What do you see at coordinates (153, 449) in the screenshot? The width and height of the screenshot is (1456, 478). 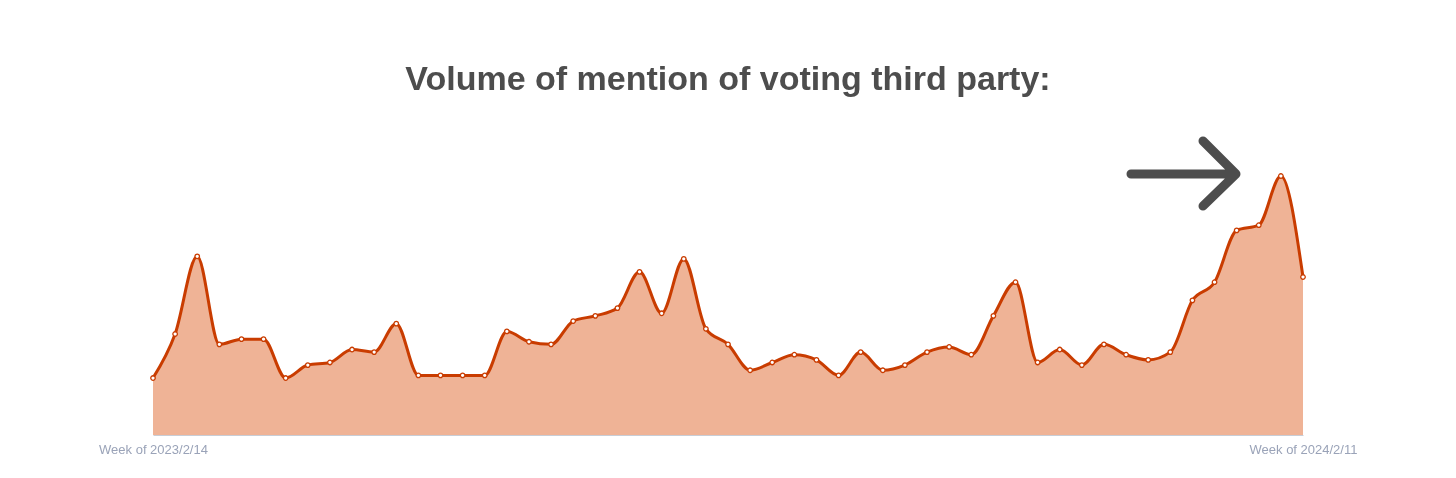 I see `x-tick-label: Week of 2023/2/14` at bounding box center [153, 449].